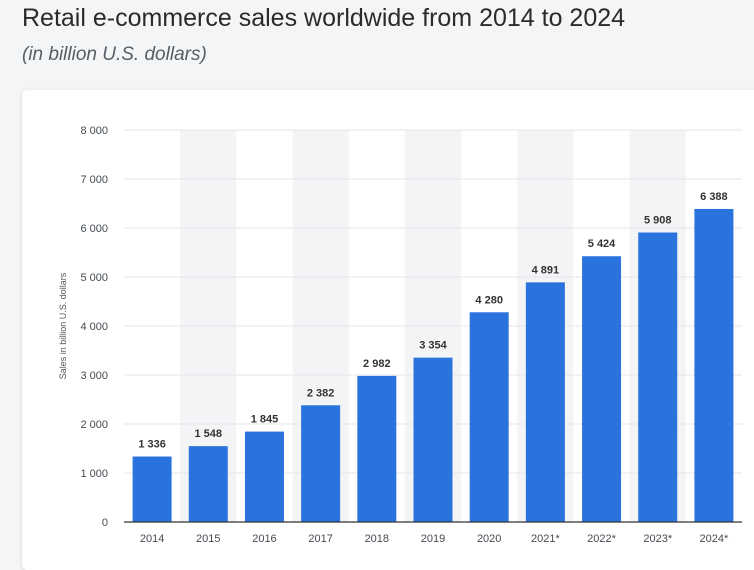 This screenshot has width=754, height=570. I want to click on x-tick-label: 2023*, so click(657, 539).